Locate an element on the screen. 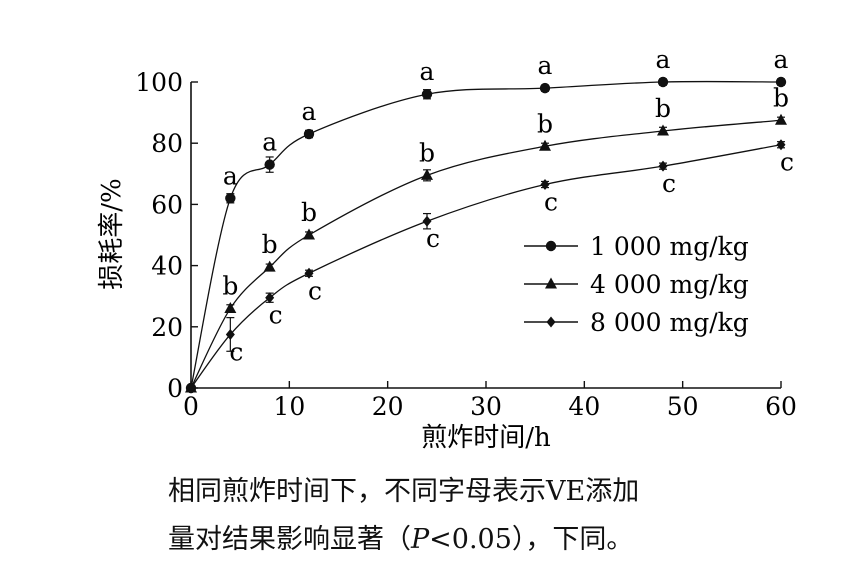 The width and height of the screenshot is (856, 579). x-tick-label: 60 is located at coordinates (781, 406).